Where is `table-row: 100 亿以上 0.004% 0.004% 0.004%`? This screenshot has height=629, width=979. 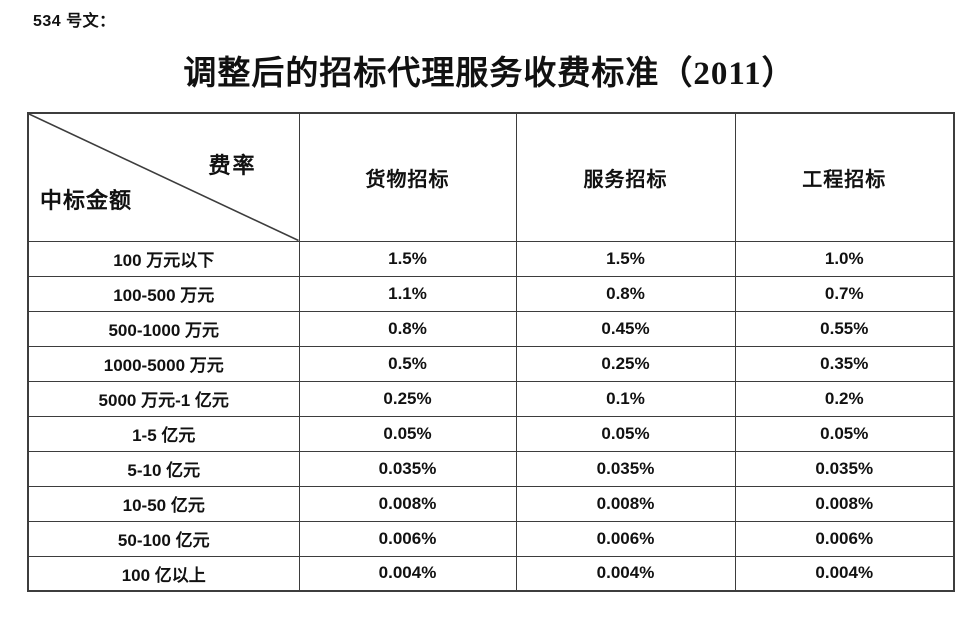
table-row: 100 亿以上 0.004% 0.004% 0.004% is located at coordinates (491, 573).